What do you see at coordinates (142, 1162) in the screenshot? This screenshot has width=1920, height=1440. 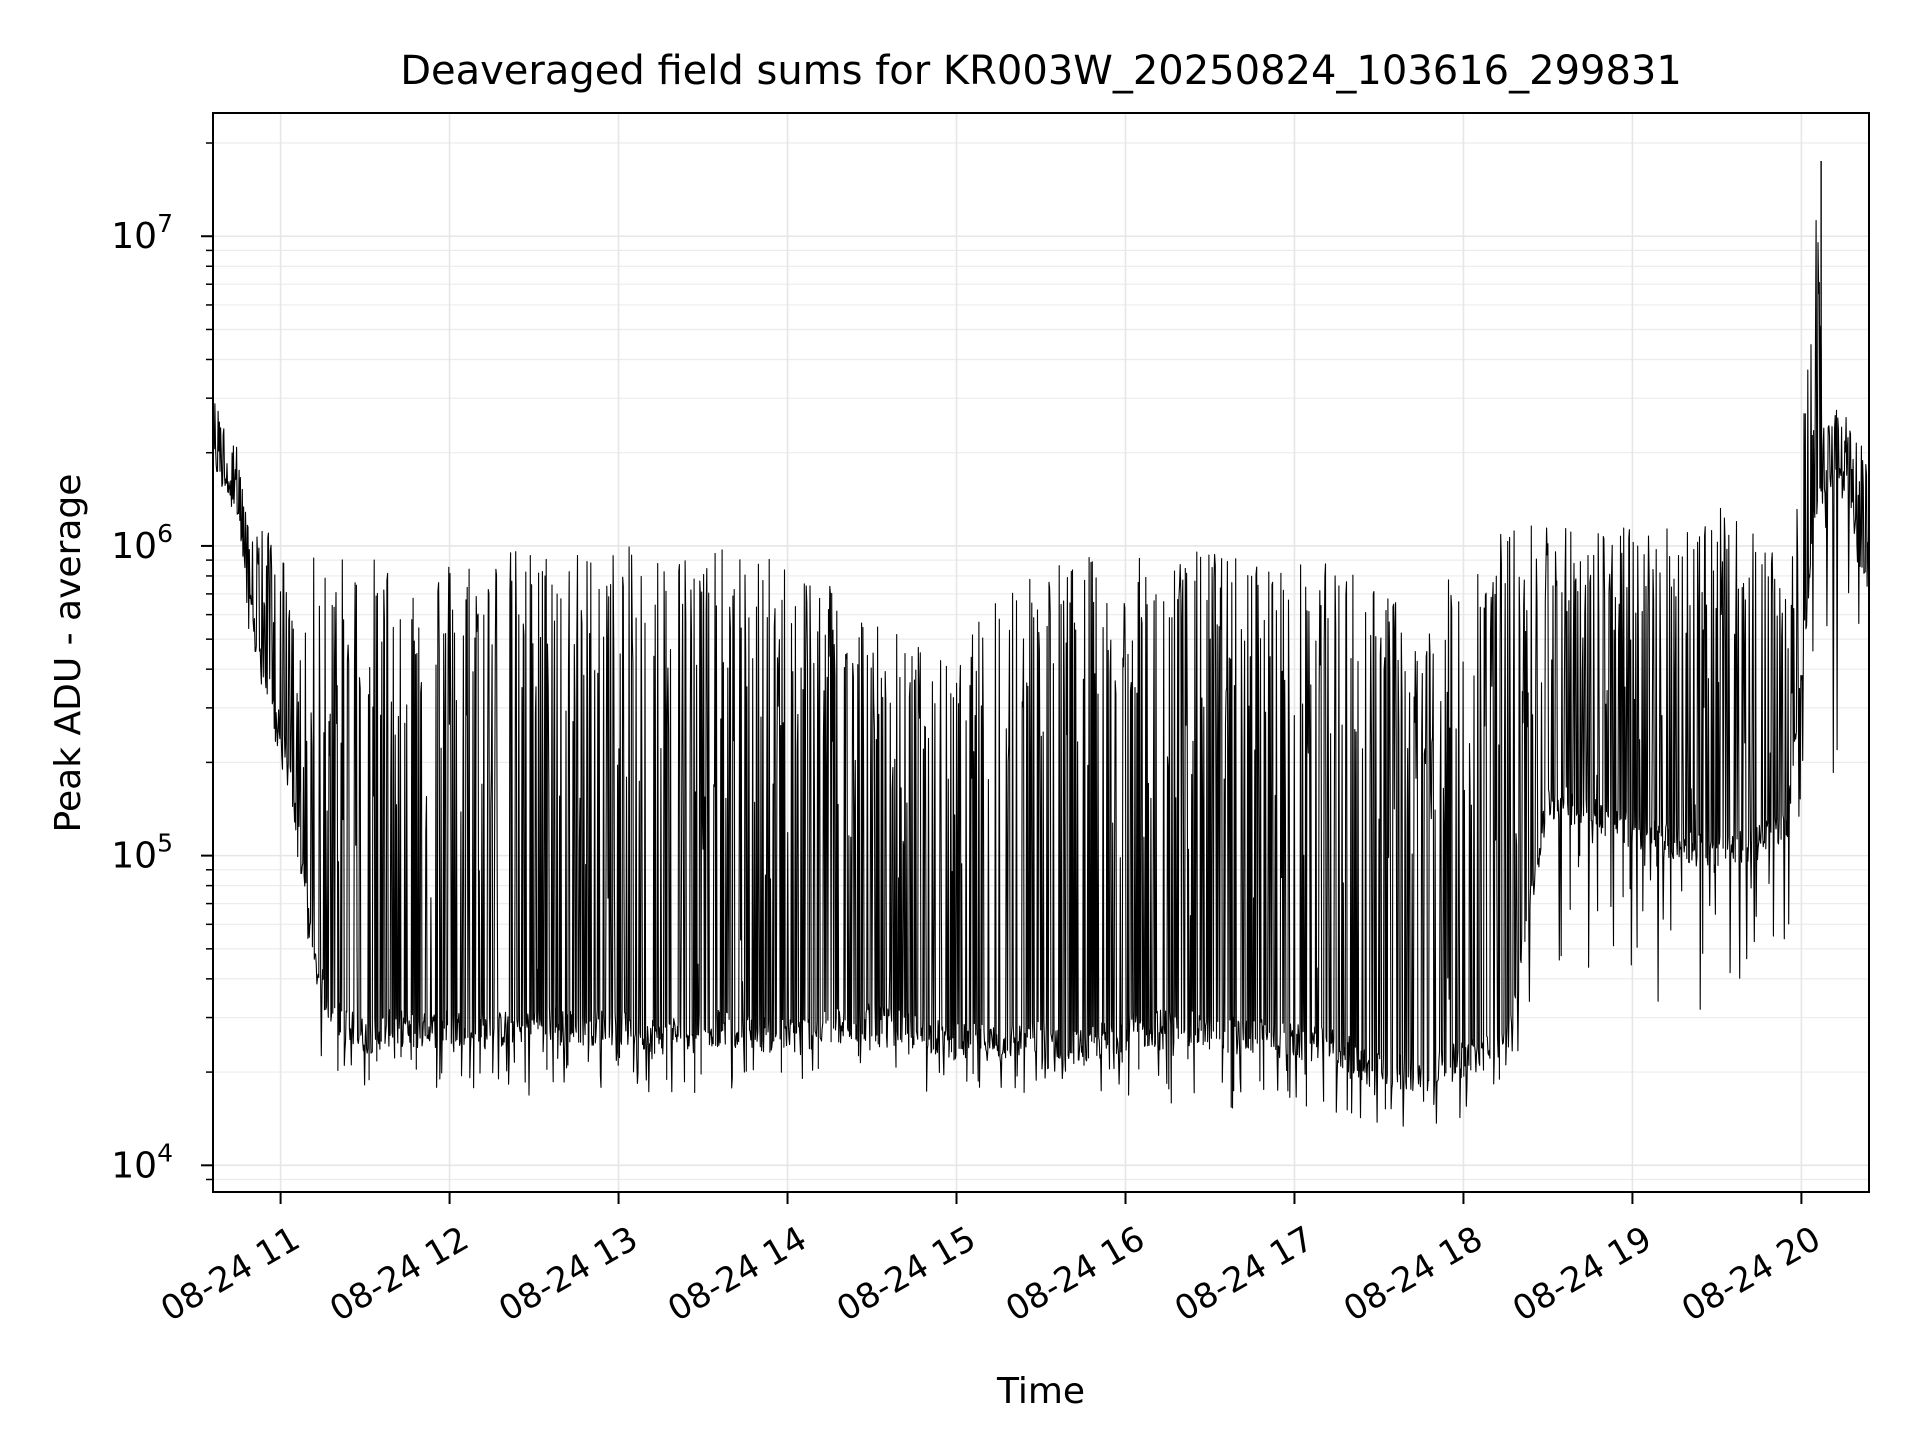 I see `y-tick-label: 10⁴` at bounding box center [142, 1162].